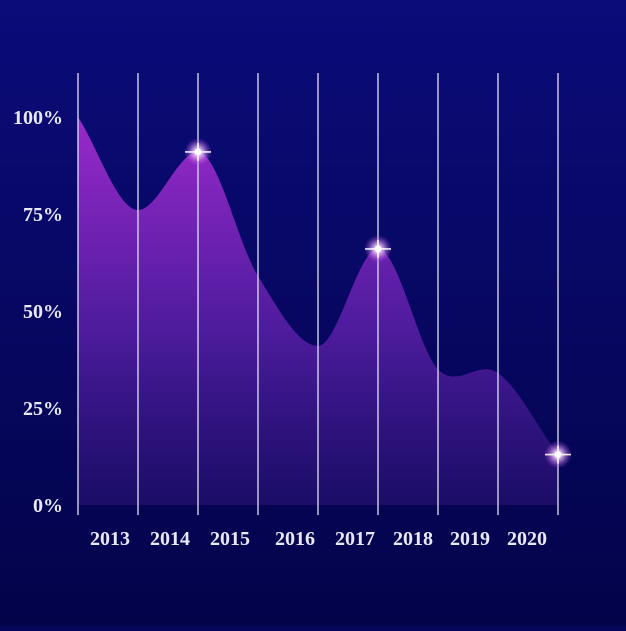 This screenshot has width=626, height=631. Describe the element at coordinates (170, 539) in the screenshot. I see `x-tick-label: 2014` at that location.